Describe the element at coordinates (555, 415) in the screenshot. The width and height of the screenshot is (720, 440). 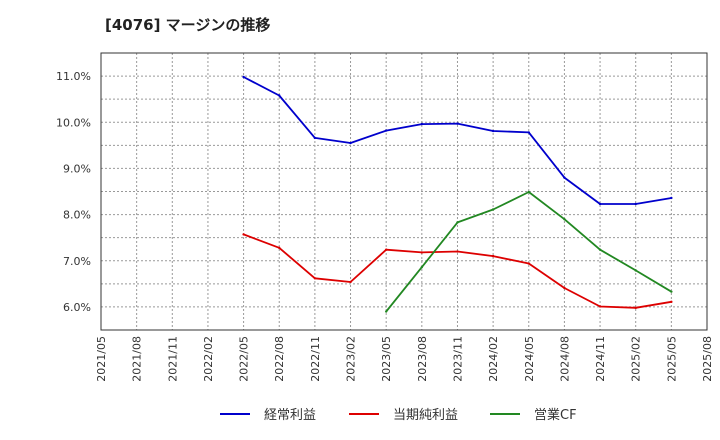
I see `legend-label: 営業CF` at that location.